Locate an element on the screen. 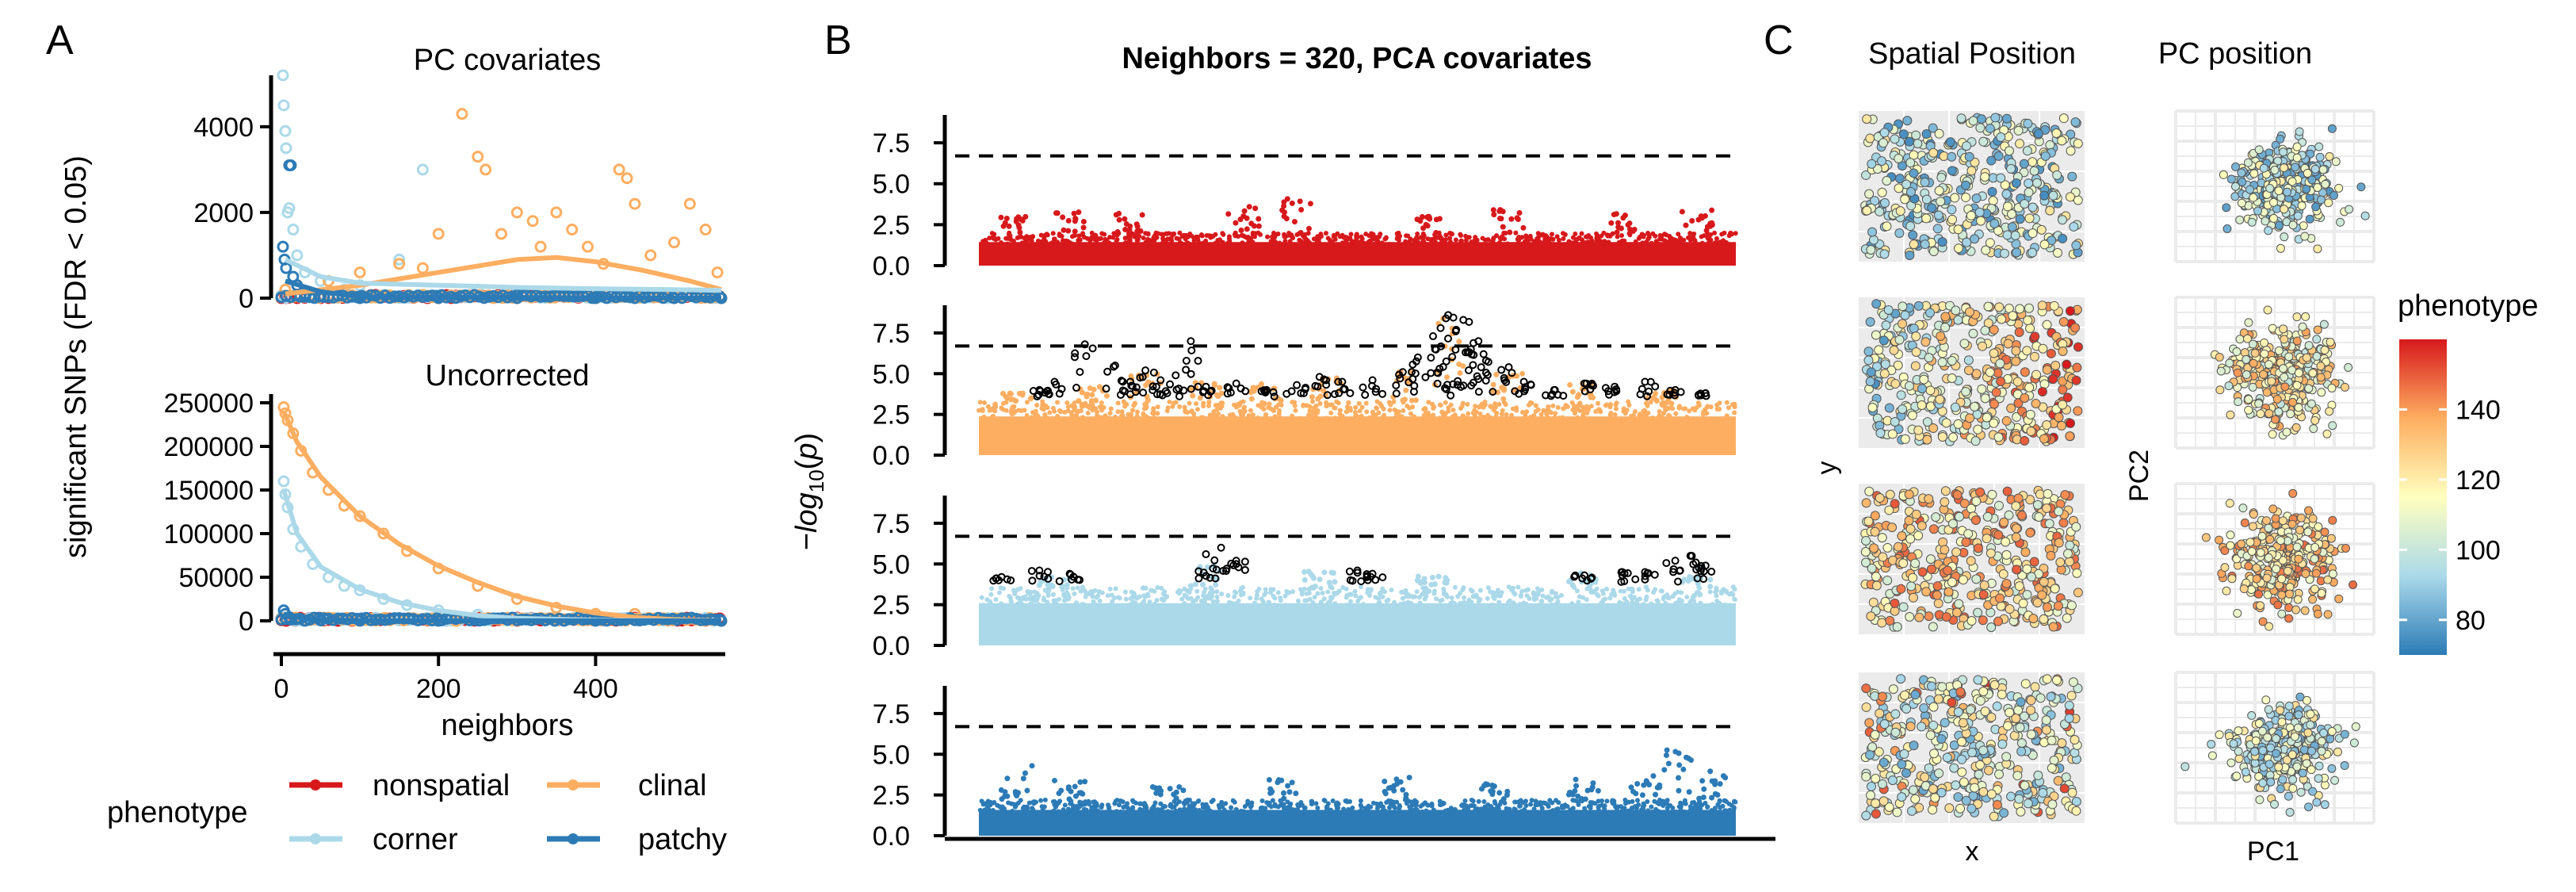 This screenshot has height=892, width=2576. panel-a-bottom-y-tick-label: 0 is located at coordinates (246, 622).